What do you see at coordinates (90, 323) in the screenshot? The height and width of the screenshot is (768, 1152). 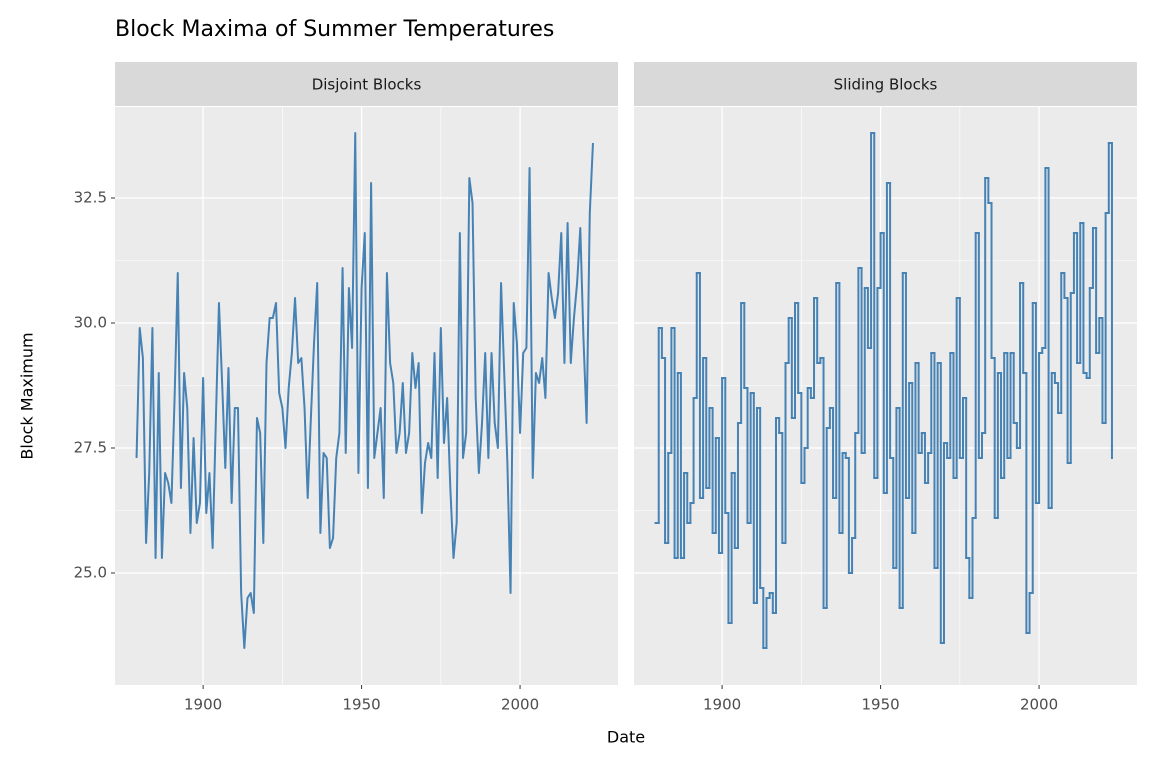 I see `y-tick-label: 30.0` at bounding box center [90, 323].